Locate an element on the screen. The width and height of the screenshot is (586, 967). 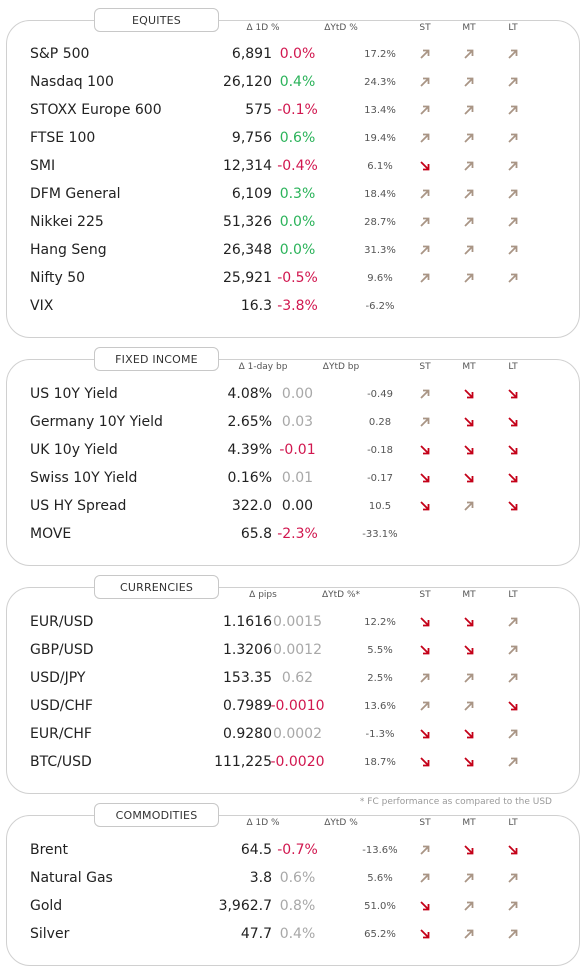
equities-row: Hang Seng 26,348 0.0% 31.3% is located at coordinates (280, 256).